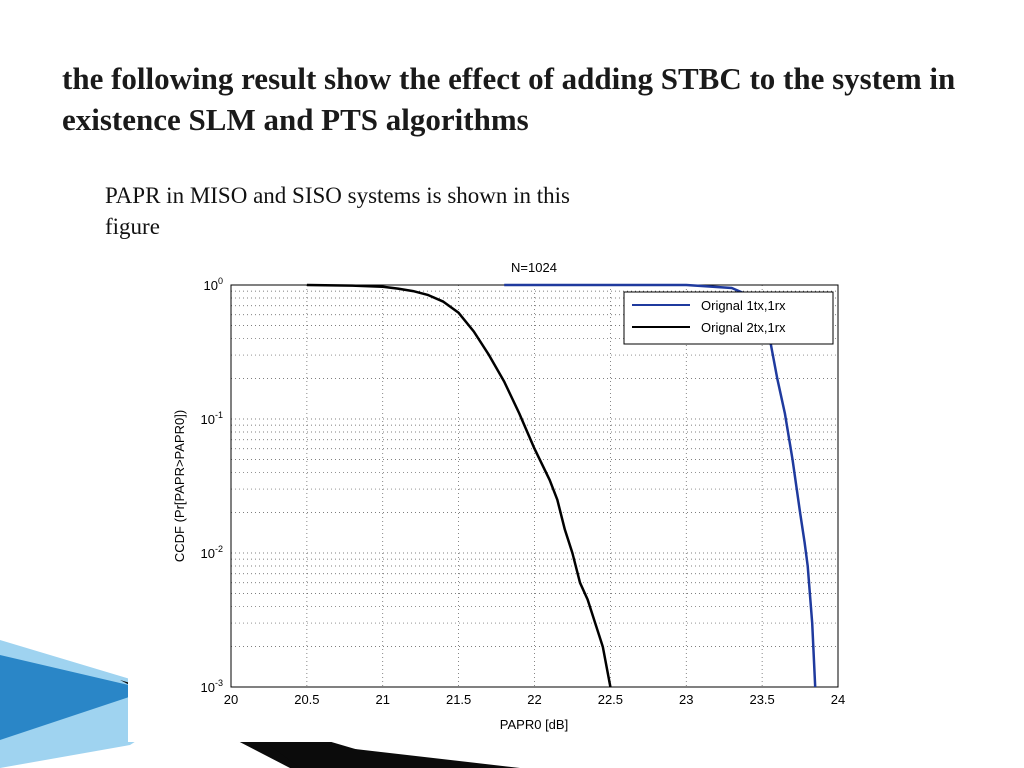 The image size is (1024, 768). I want to click on legend-box, so click(728, 318).